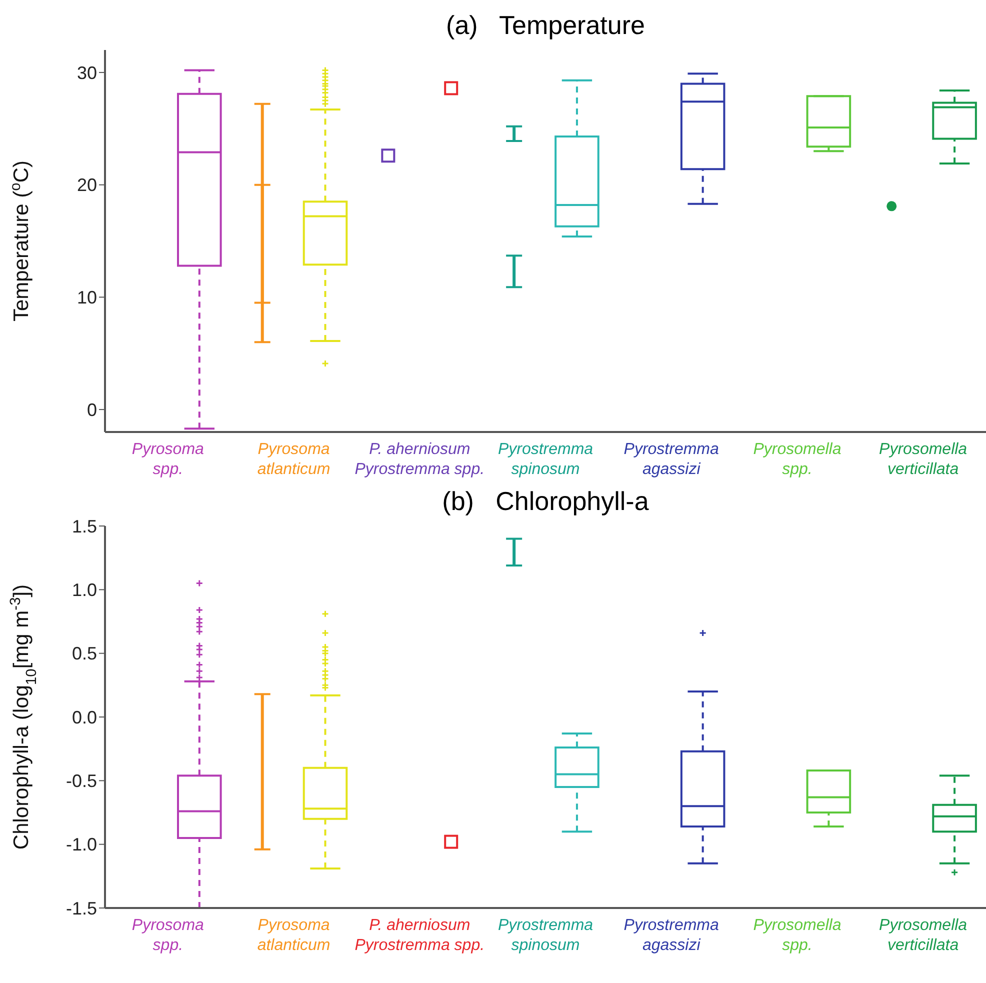 The image size is (986, 983). I want to click on y-tick-label: 1.0, so click(84, 590).